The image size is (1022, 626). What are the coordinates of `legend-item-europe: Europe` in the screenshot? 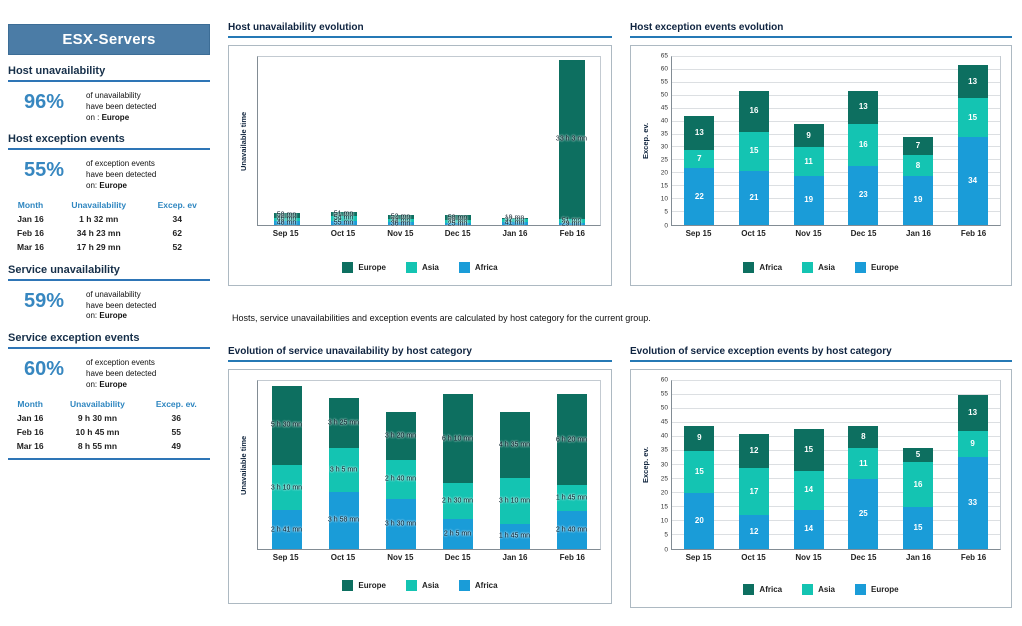 It's located at (877, 267).